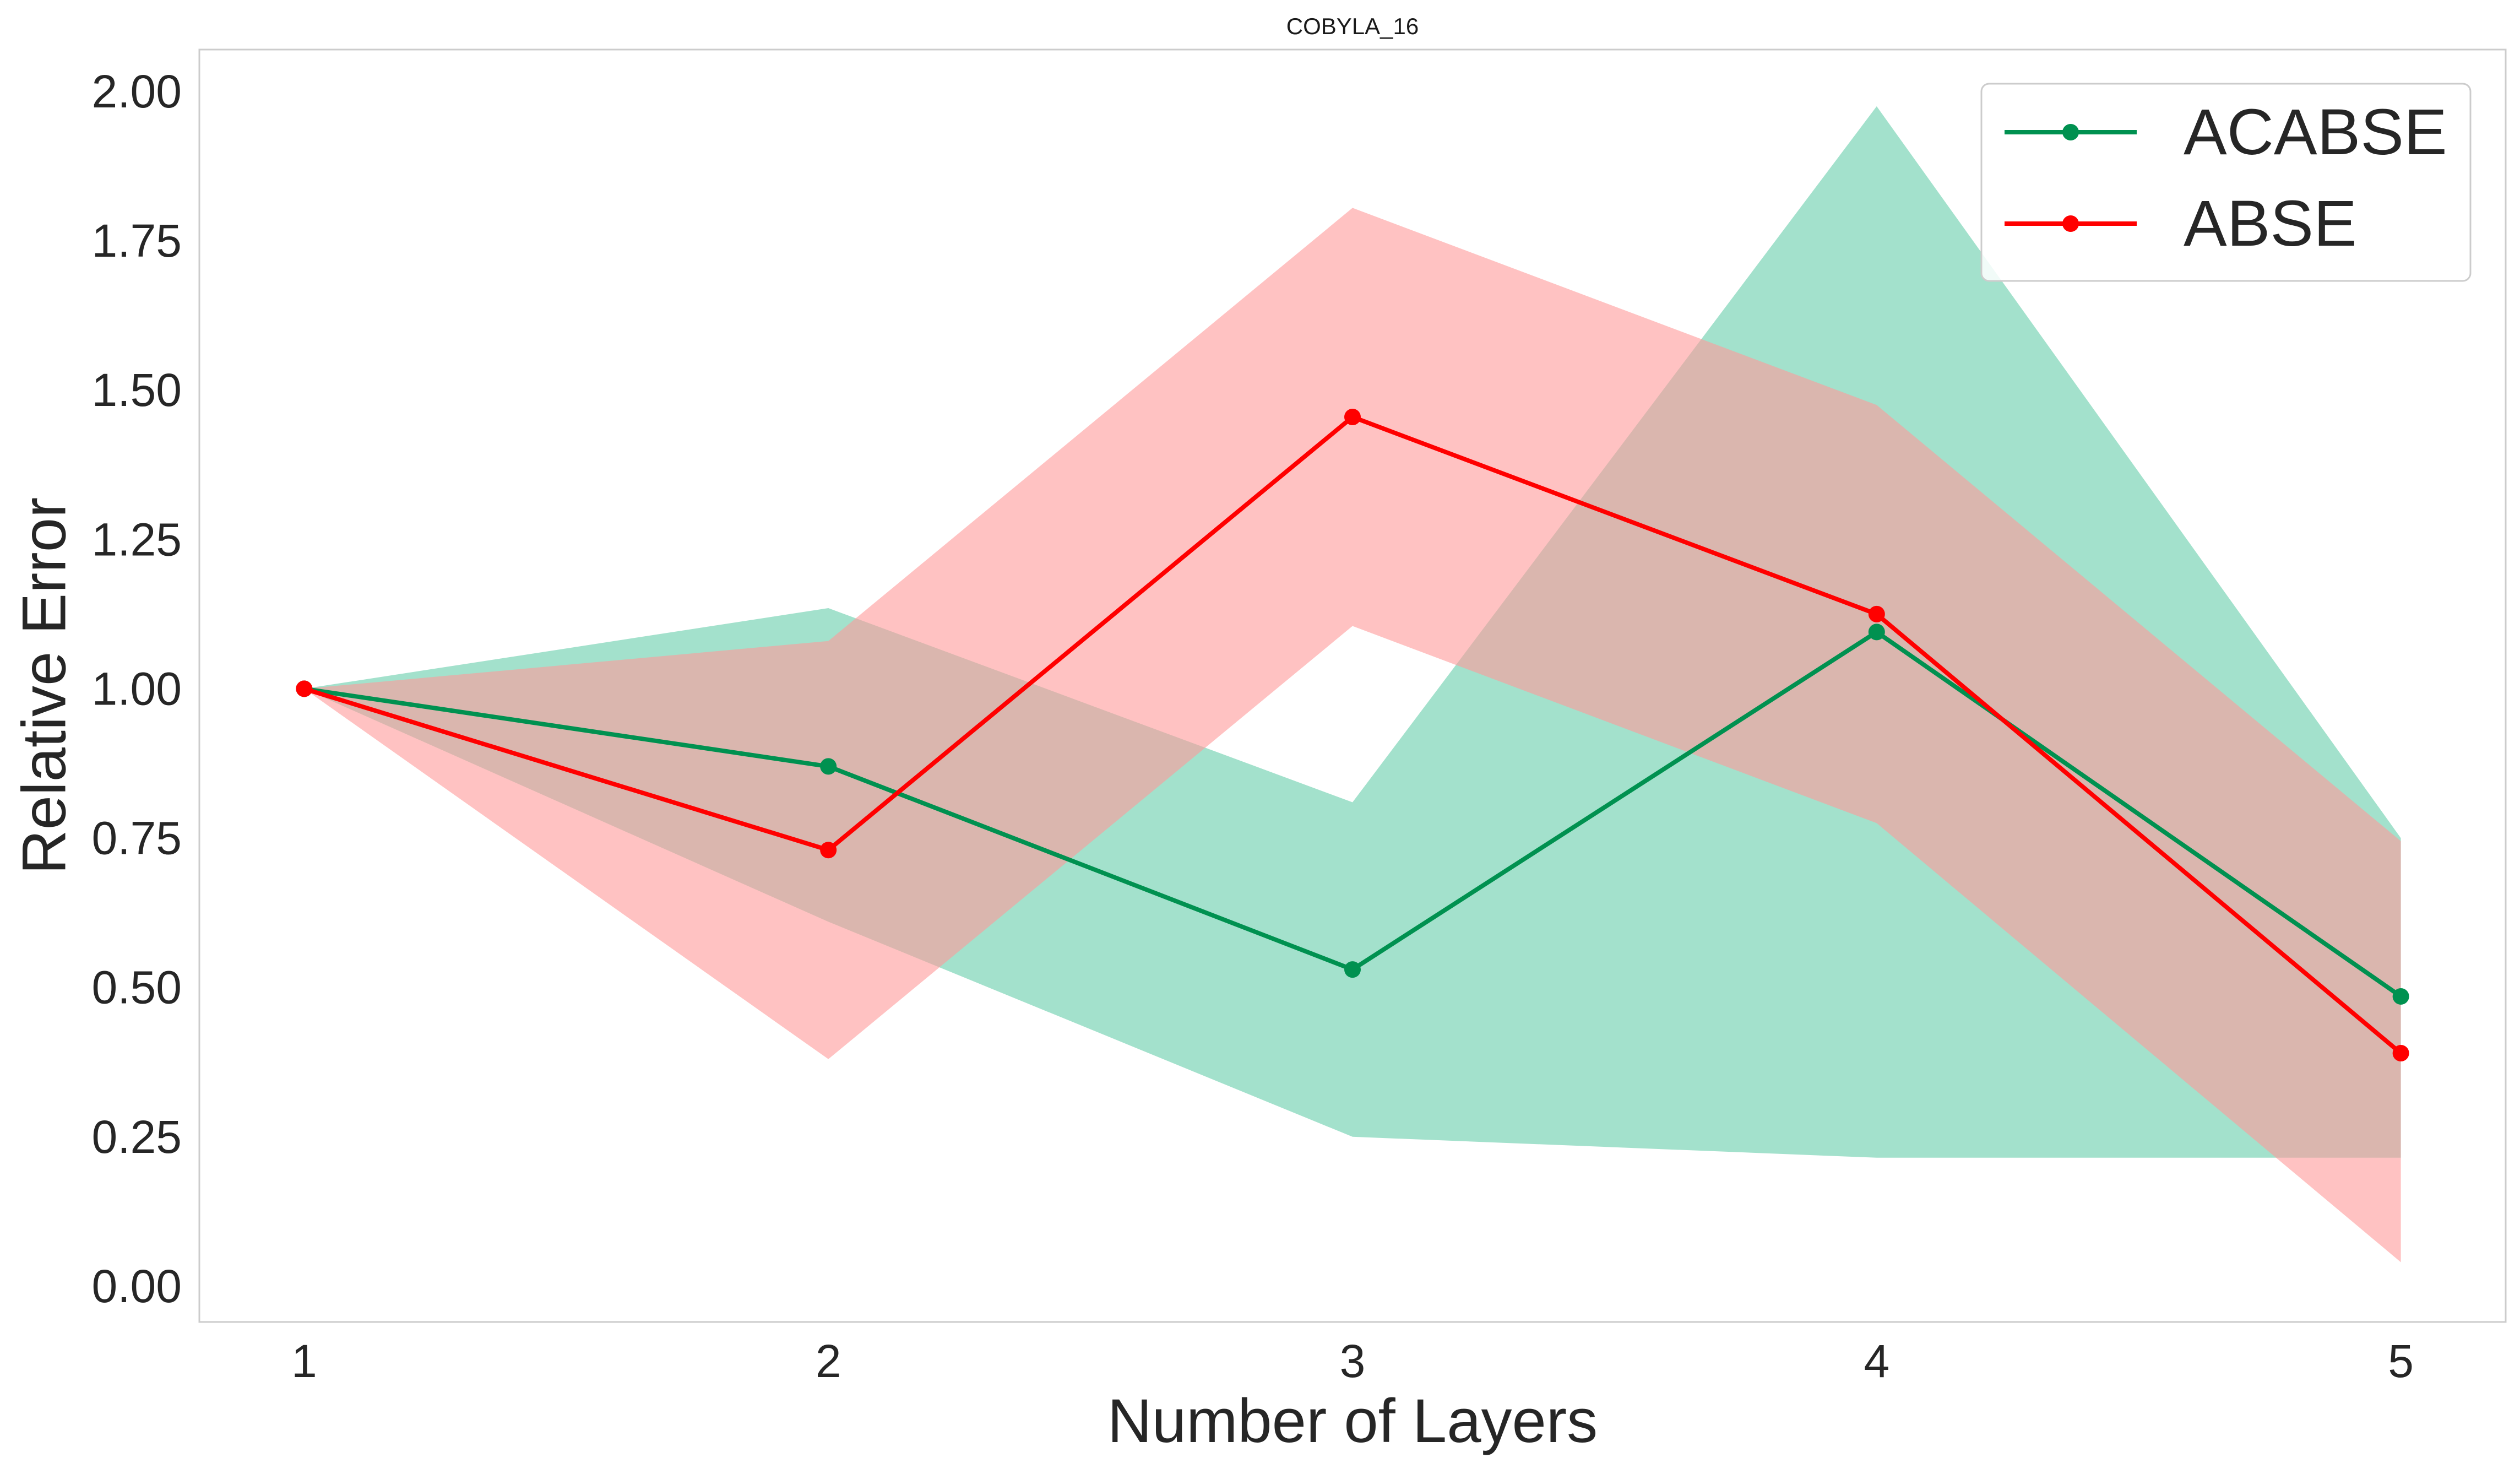  Describe the element at coordinates (137, 1137) in the screenshot. I see `y-tick-label: 0.25` at that location.